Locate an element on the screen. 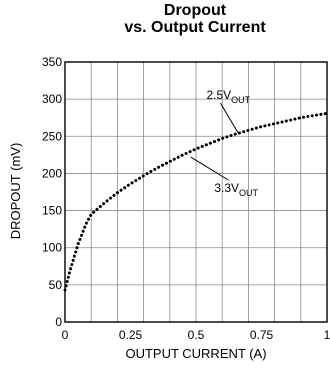 The height and width of the screenshot is (370, 330). y-tick-label: 0 is located at coordinates (58, 322).